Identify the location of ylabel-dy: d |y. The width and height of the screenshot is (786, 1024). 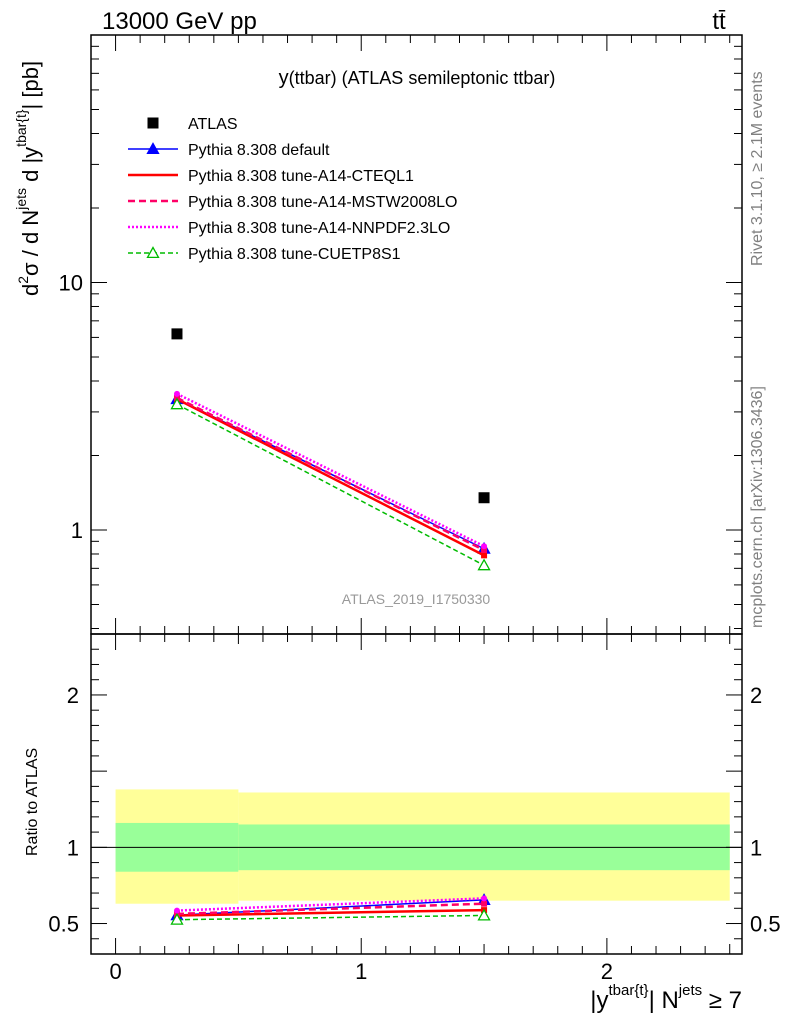
(30, 167).